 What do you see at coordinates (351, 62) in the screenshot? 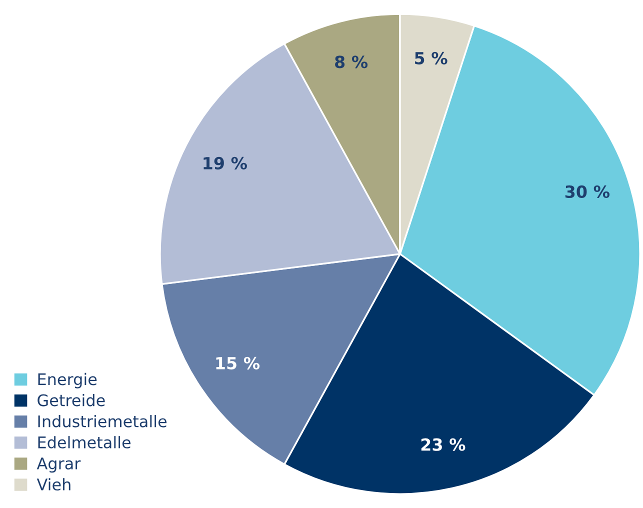
I see `data-label: 8 %` at bounding box center [351, 62].